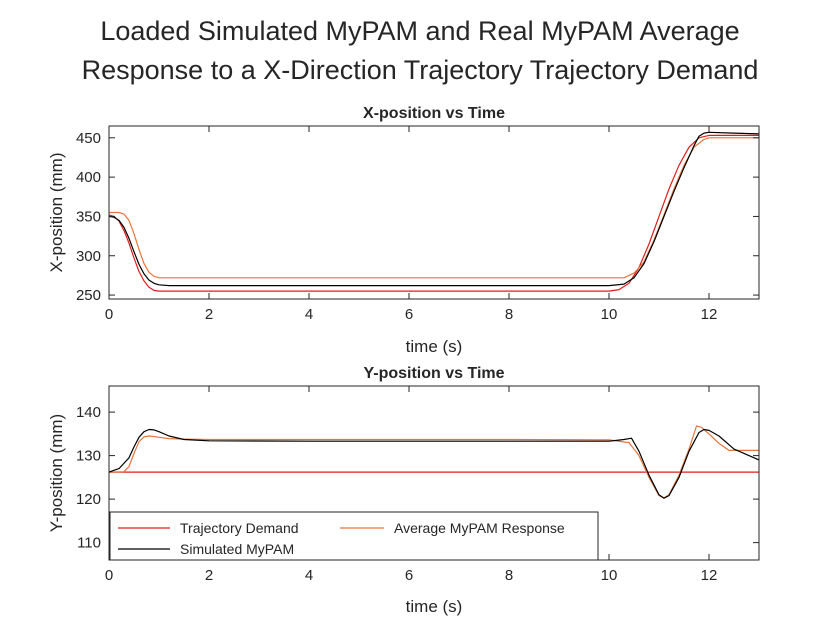 This screenshot has width=840, height=630. I want to click on x-position-x-tick-label: 6, so click(409, 314).